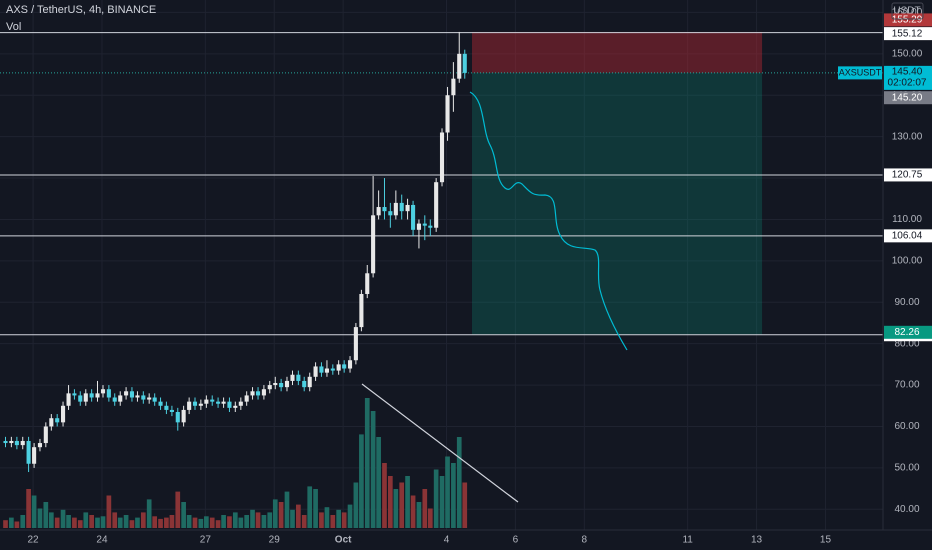  What do you see at coordinates (516, 540) in the screenshot?
I see `x-tick-label: 6` at bounding box center [516, 540].